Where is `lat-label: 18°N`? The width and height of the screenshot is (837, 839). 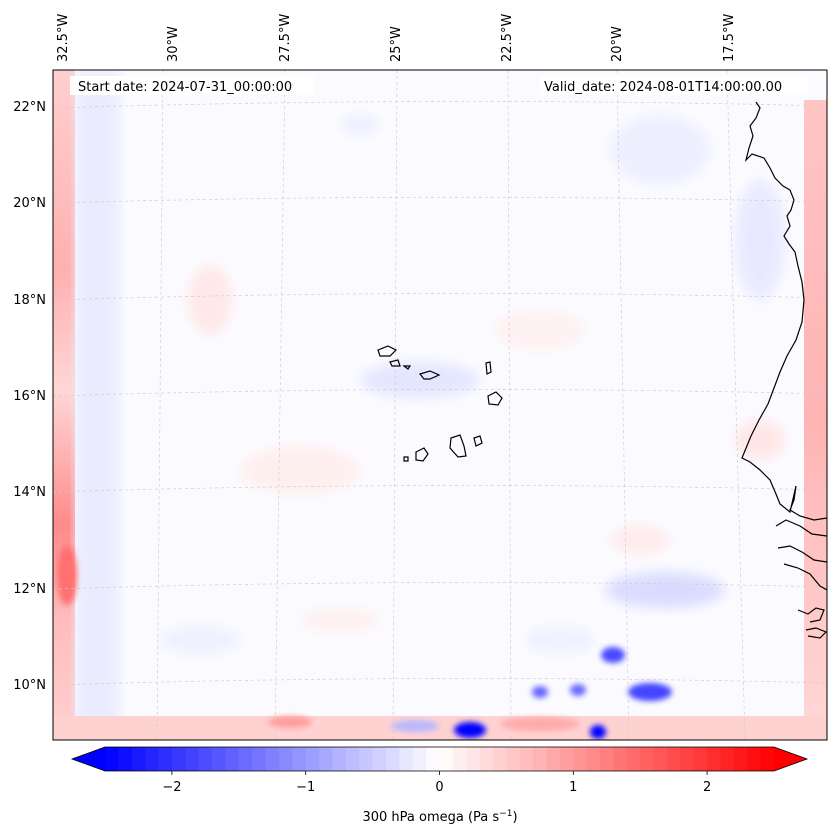 lat-label: 18°N is located at coordinates (29, 300).